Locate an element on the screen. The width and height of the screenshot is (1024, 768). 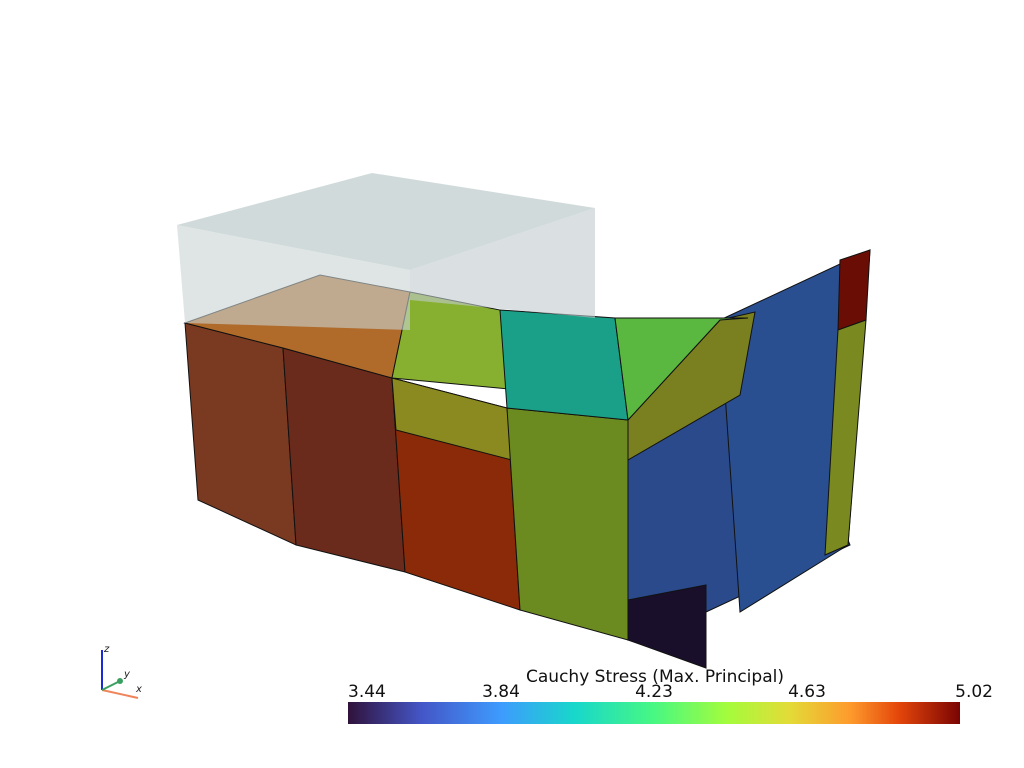
box-front is located at coordinates (293, 277).